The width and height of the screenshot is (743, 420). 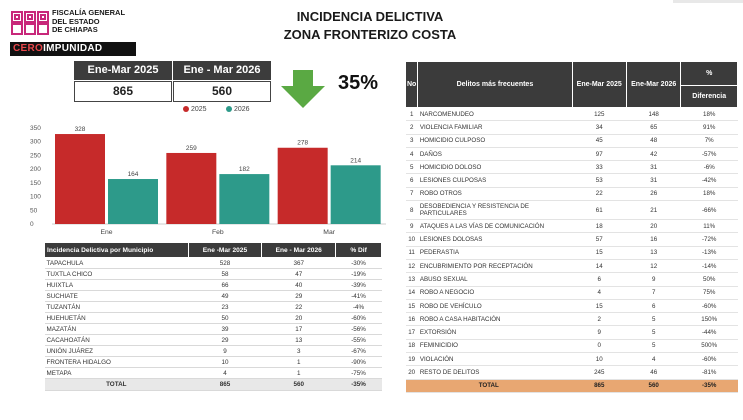 What do you see at coordinates (411, 210) in the screenshot?
I see `row-number: 8` at bounding box center [411, 210].